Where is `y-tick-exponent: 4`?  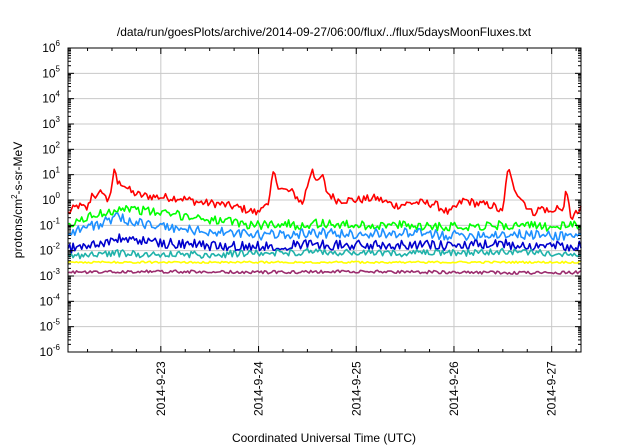
y-tick-exponent: 4 is located at coordinates (58, 94).